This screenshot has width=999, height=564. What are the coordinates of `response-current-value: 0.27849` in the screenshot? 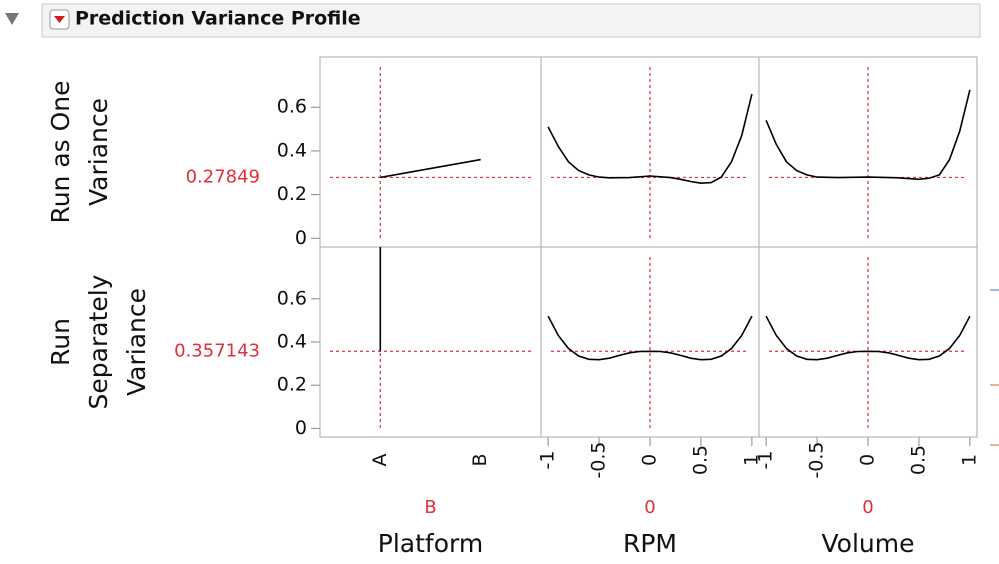 It's located at (223, 176).